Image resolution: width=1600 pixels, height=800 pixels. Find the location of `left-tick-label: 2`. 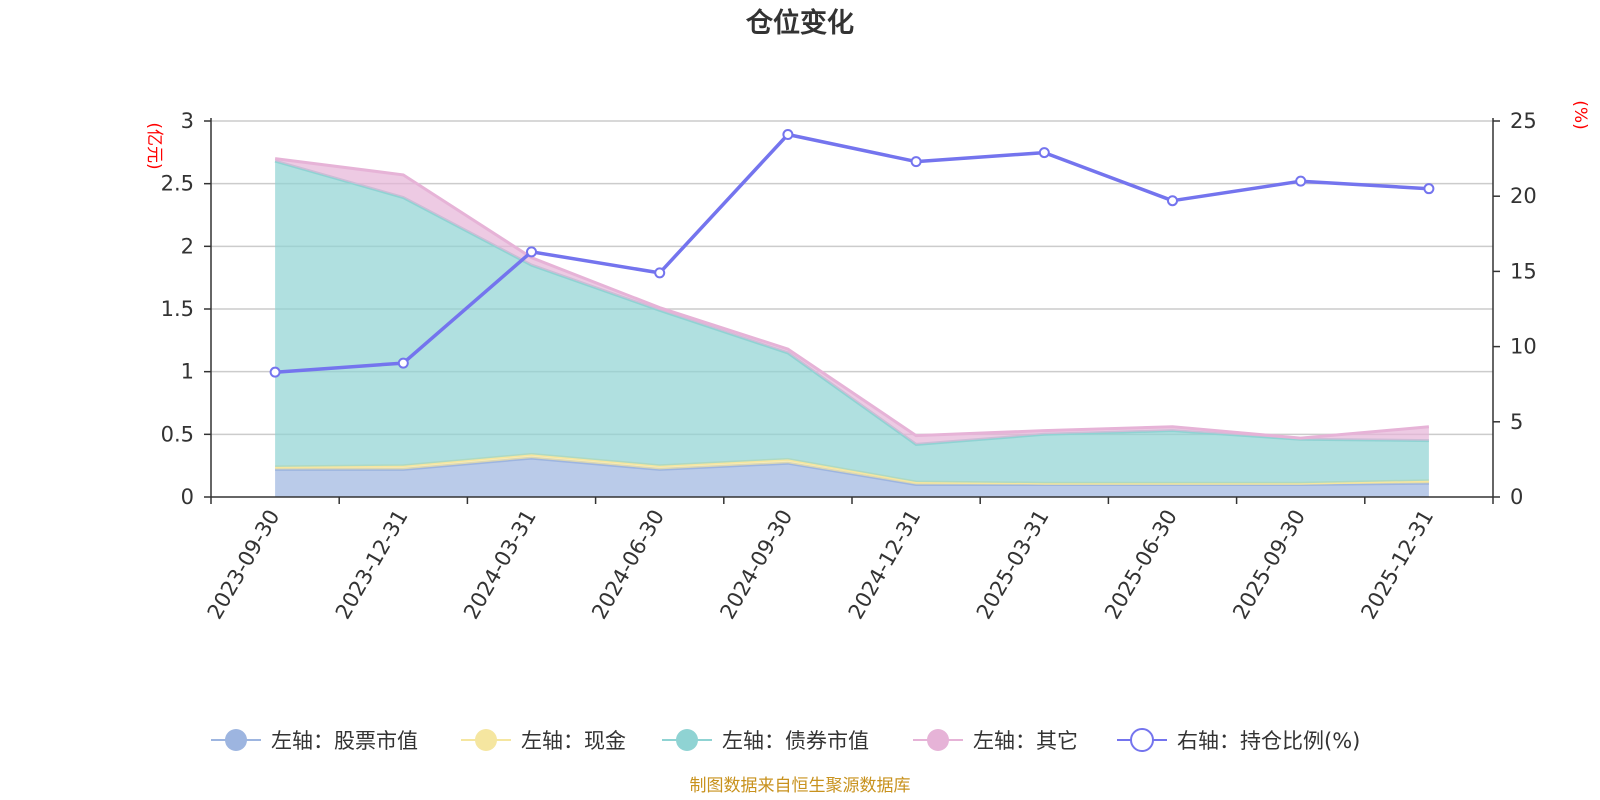

left-tick-label: 2 is located at coordinates (187, 246).